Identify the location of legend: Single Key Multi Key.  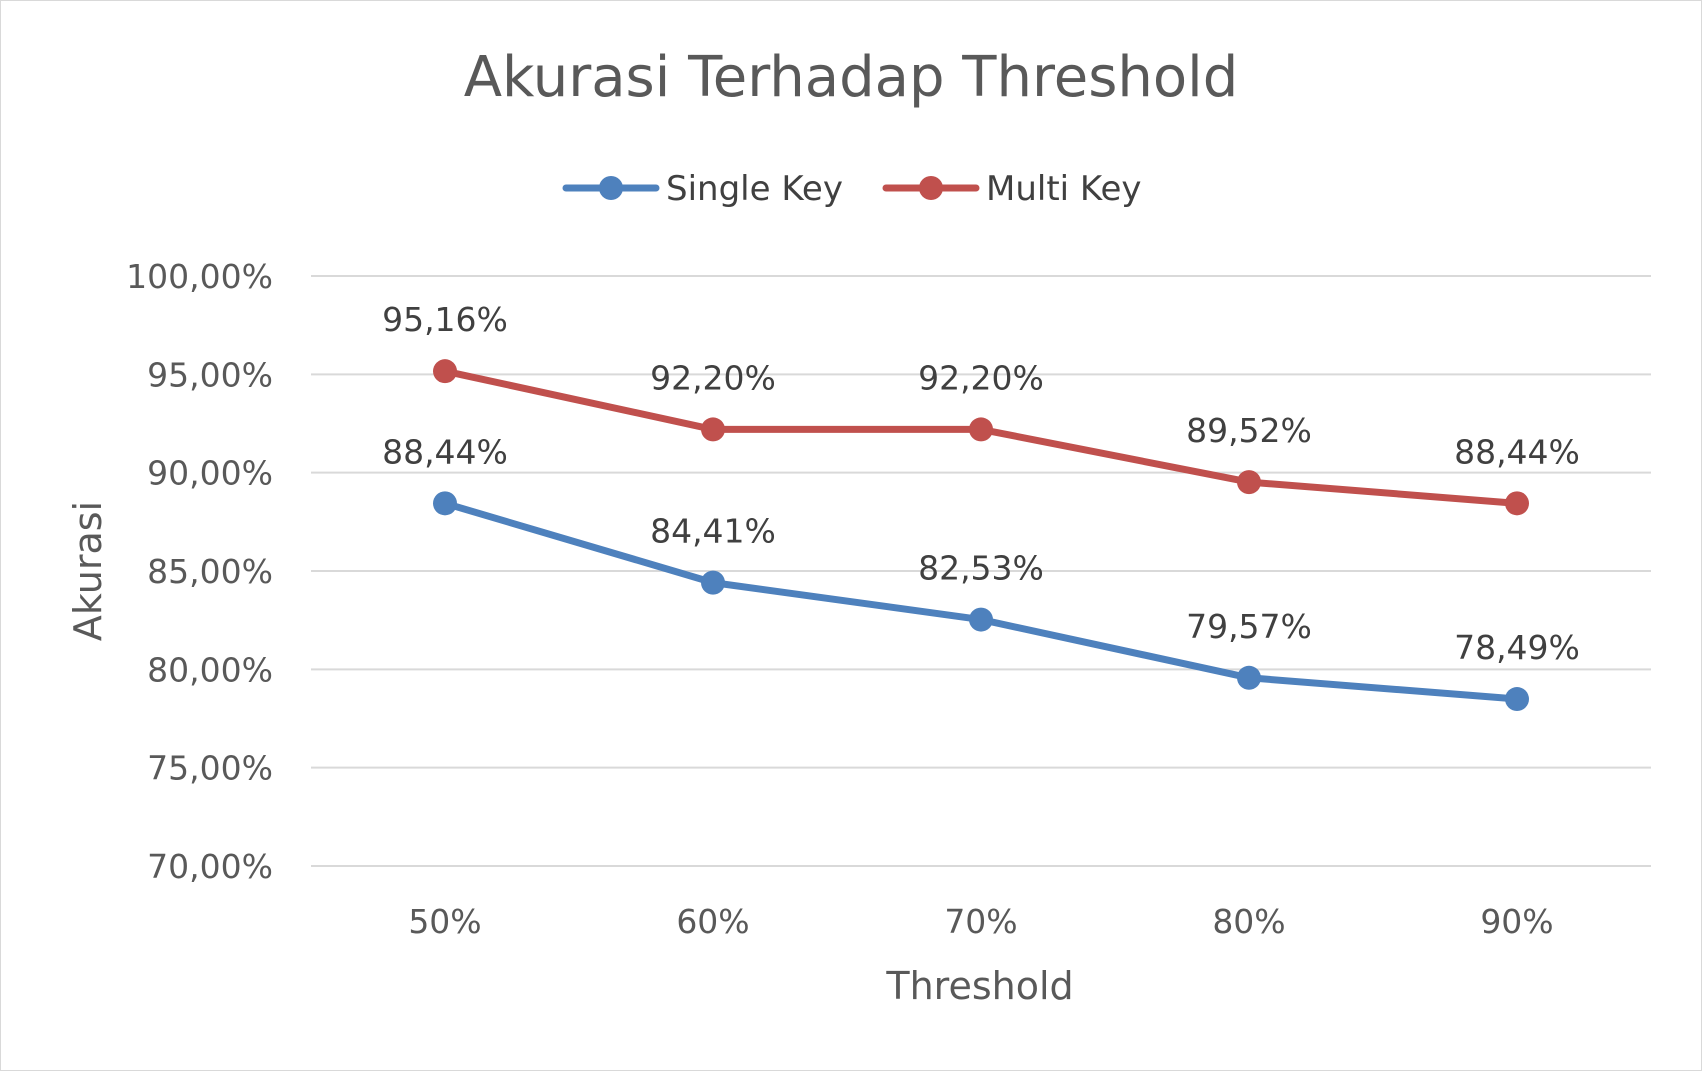
(852, 189).